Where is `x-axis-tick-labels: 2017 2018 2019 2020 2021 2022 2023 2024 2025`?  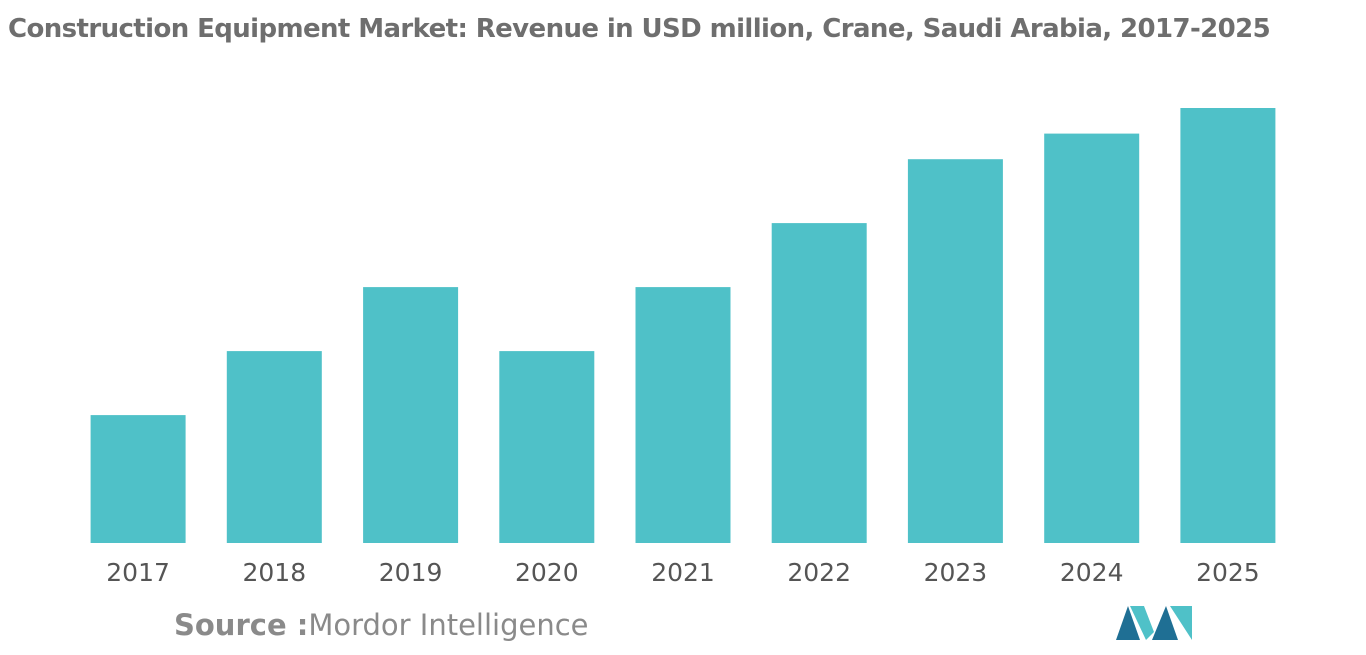
x-axis-tick-labels: 2017 2018 2019 2020 2021 2022 2023 2024 2025 is located at coordinates (682, 572).